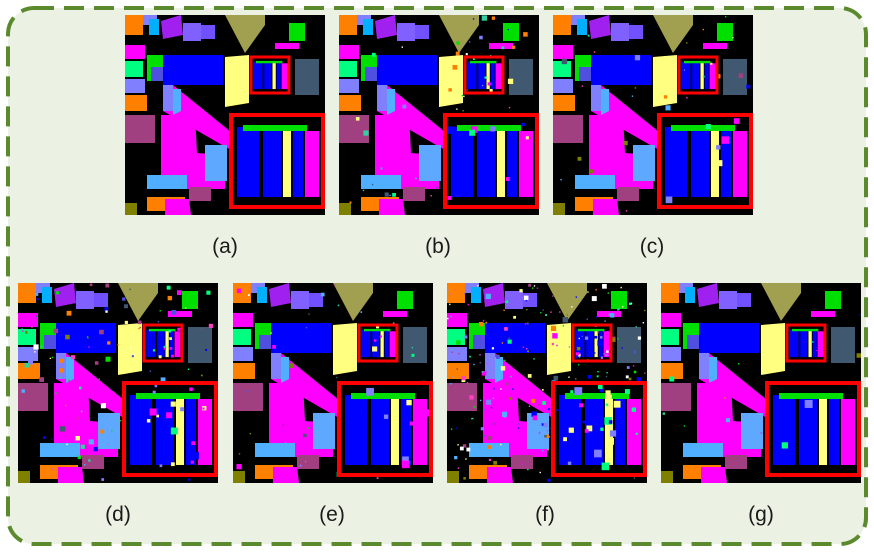  What do you see at coordinates (225, 246) in the screenshot?
I see `panel-a-caption: (a)` at bounding box center [225, 246].